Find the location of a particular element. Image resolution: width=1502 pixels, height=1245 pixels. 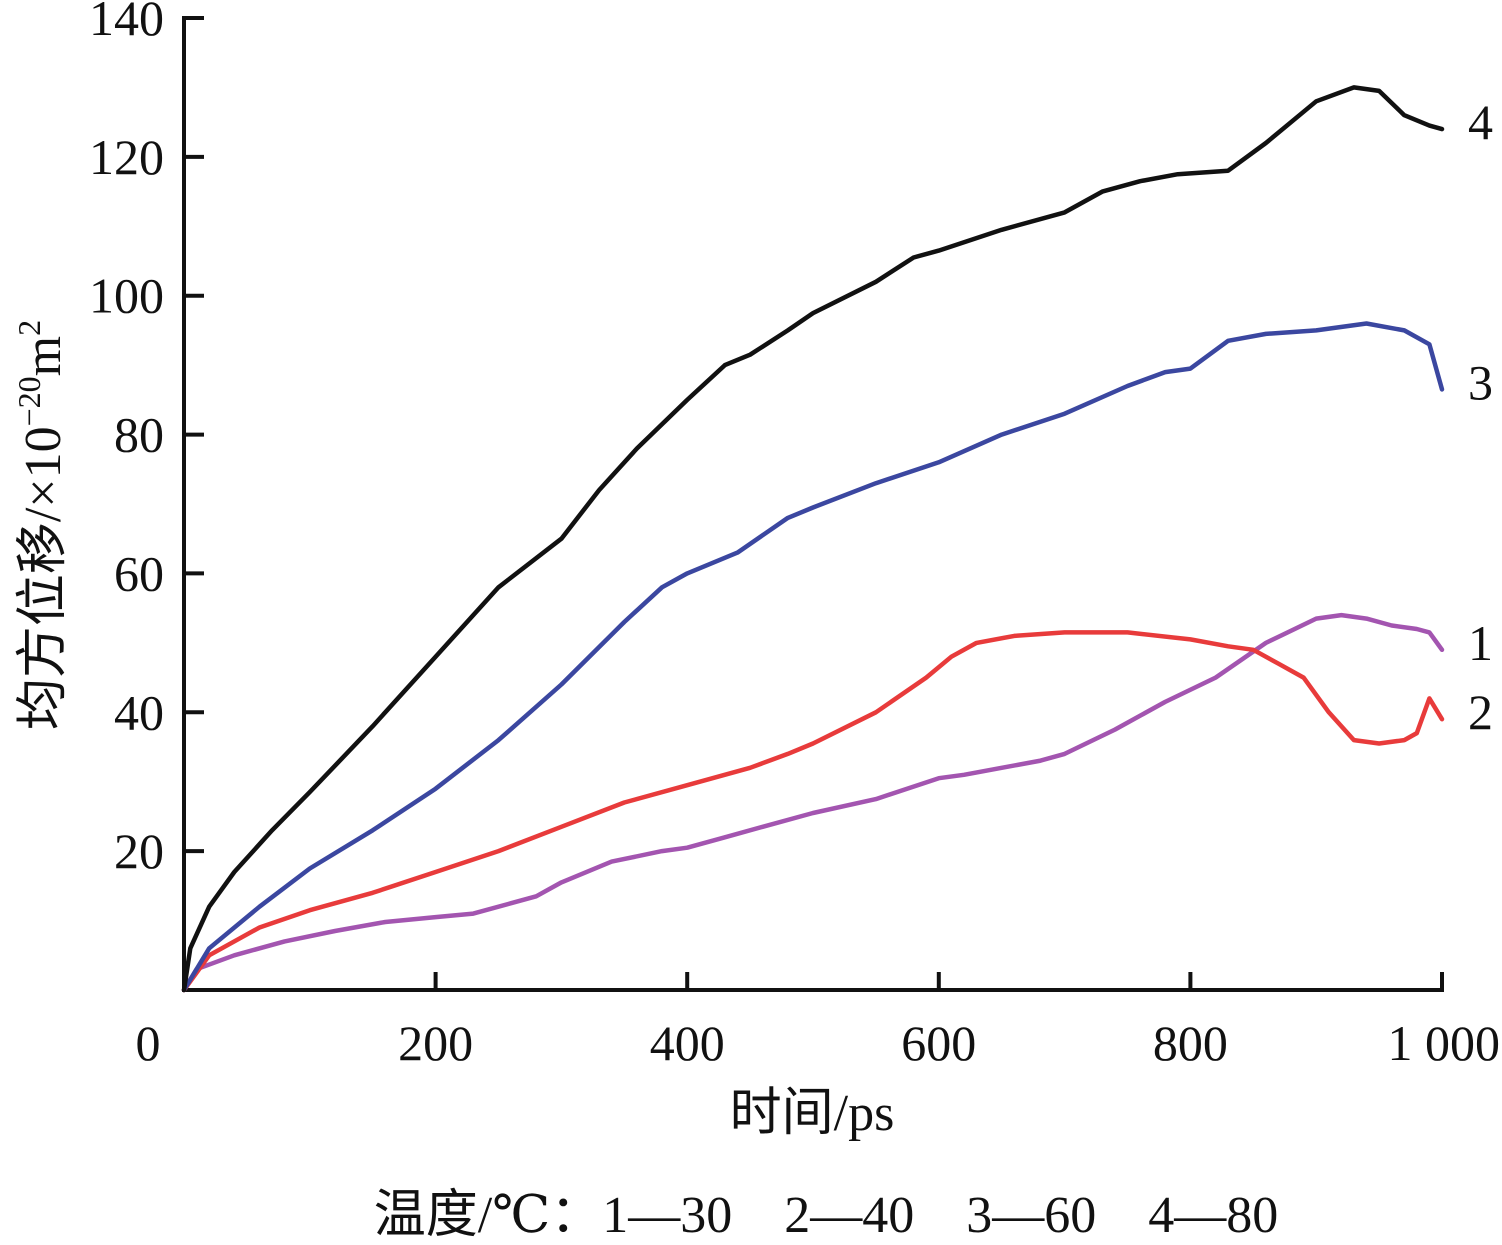

y-axis-title: 均方位移/×10−20m2 is located at coordinates (41, 525).